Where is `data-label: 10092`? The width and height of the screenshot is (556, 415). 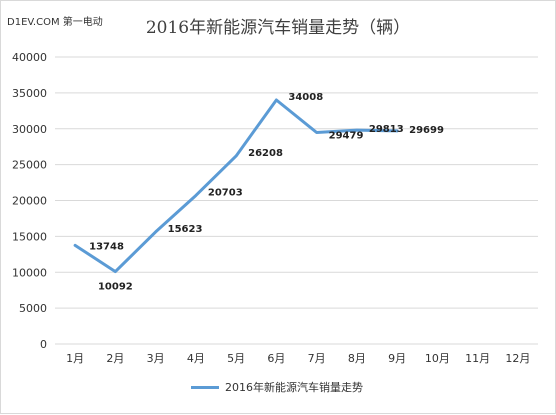 data-label: 10092 is located at coordinates (115, 287).